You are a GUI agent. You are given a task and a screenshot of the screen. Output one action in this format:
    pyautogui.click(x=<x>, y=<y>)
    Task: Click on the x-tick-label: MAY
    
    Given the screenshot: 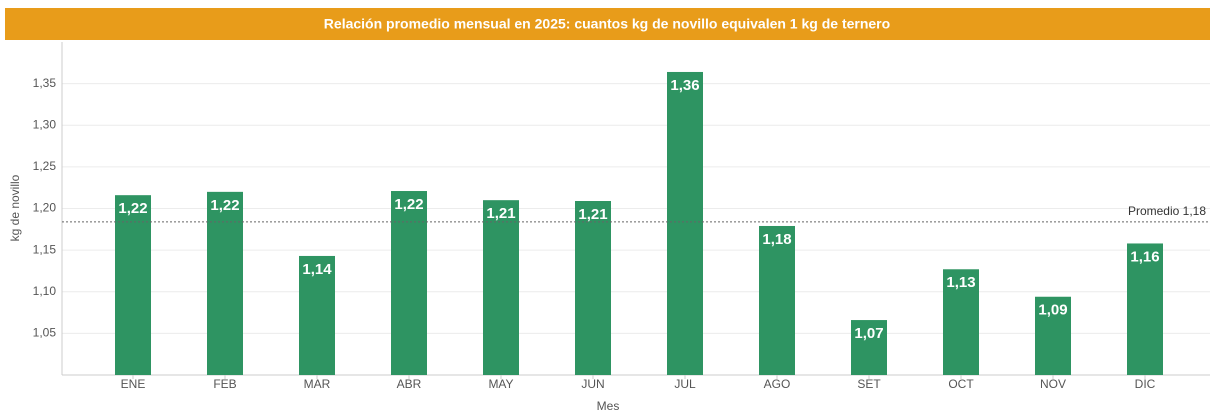 What is the action you would take?
    pyautogui.click(x=500, y=384)
    